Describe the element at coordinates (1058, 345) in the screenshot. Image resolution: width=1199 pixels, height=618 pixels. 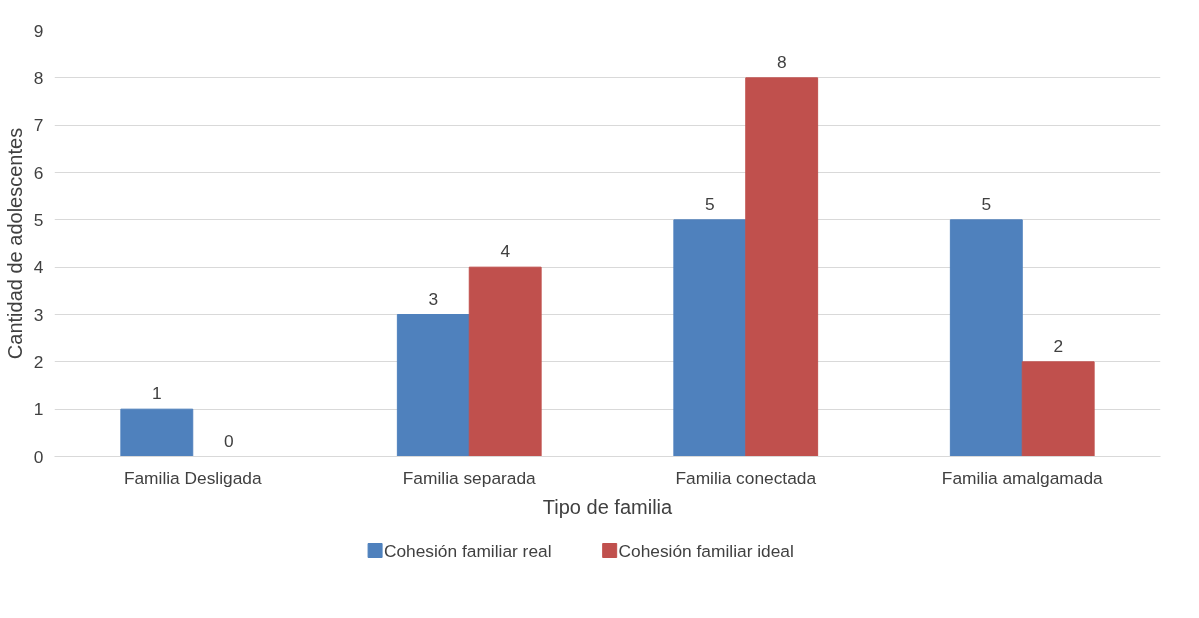
I see `data-label: 2` at that location.